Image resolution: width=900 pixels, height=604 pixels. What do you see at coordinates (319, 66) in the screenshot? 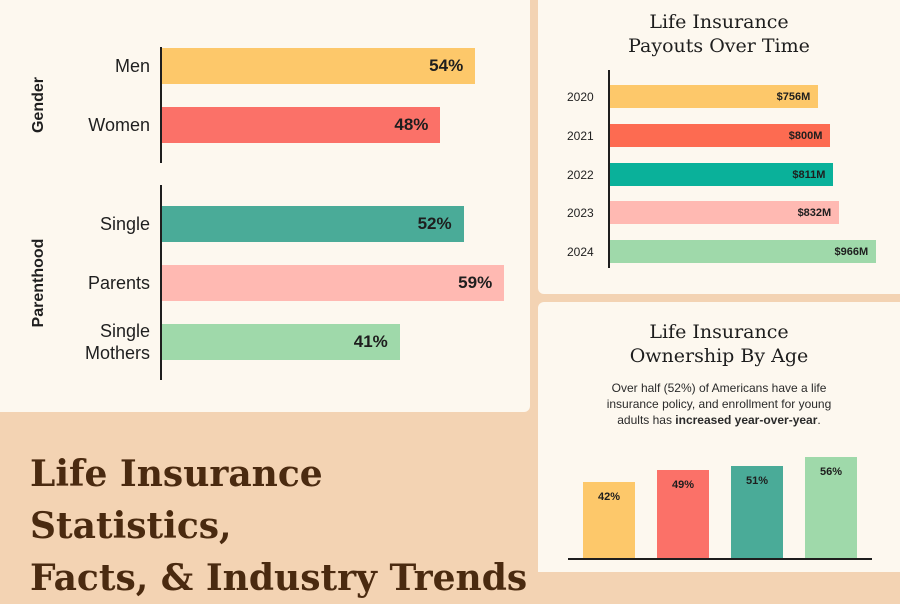
I see `bar-men: 54%` at bounding box center [319, 66].